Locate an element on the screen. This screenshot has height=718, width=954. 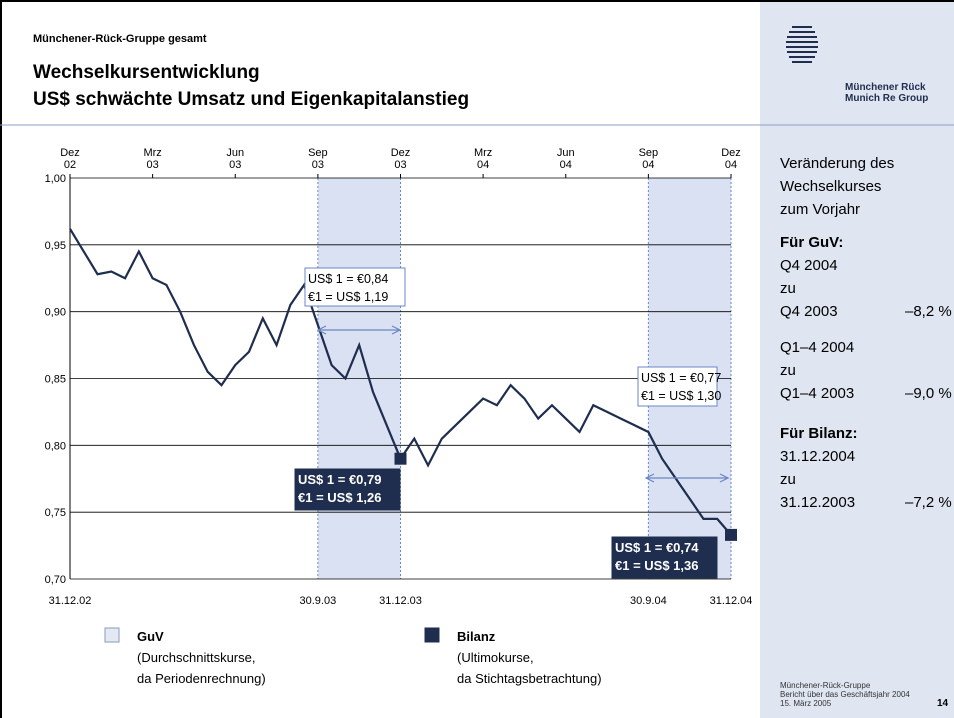
sidebar-text: 31.12.2004 is located at coordinates (817, 456).